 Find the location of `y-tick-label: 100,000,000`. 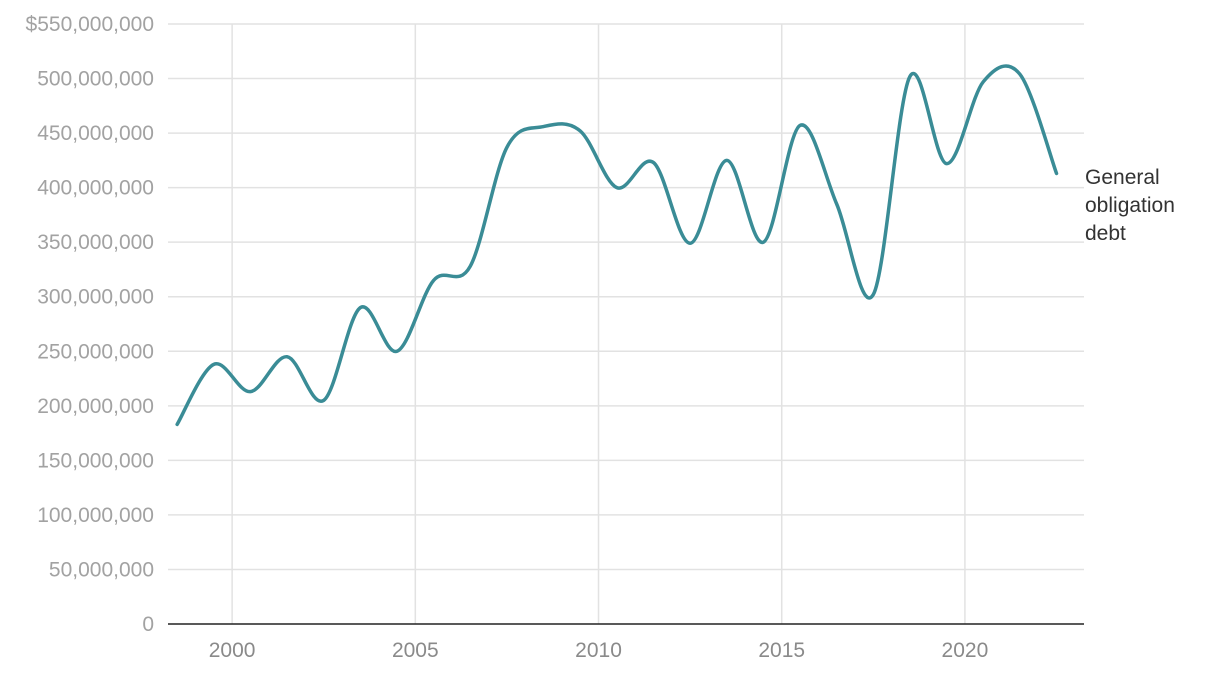

y-tick-label: 100,000,000 is located at coordinates (95, 515).